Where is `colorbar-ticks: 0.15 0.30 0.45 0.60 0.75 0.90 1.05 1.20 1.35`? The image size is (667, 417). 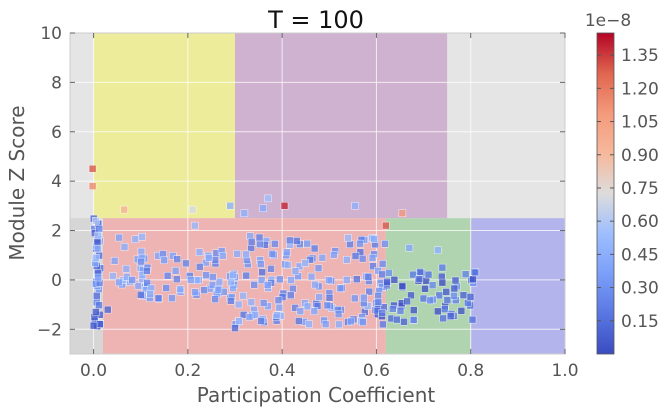 colorbar-ticks: 0.15 0.30 0.45 0.60 0.75 0.90 1.05 1.20 1.35 is located at coordinates (628, 189).